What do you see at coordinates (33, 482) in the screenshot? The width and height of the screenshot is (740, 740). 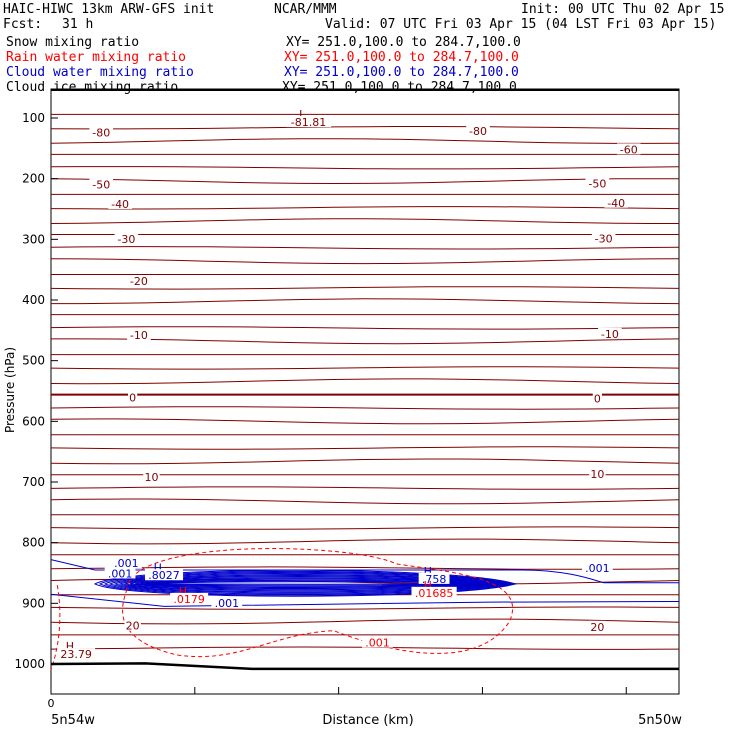 I see `y-tick-label: 700` at bounding box center [33, 482].